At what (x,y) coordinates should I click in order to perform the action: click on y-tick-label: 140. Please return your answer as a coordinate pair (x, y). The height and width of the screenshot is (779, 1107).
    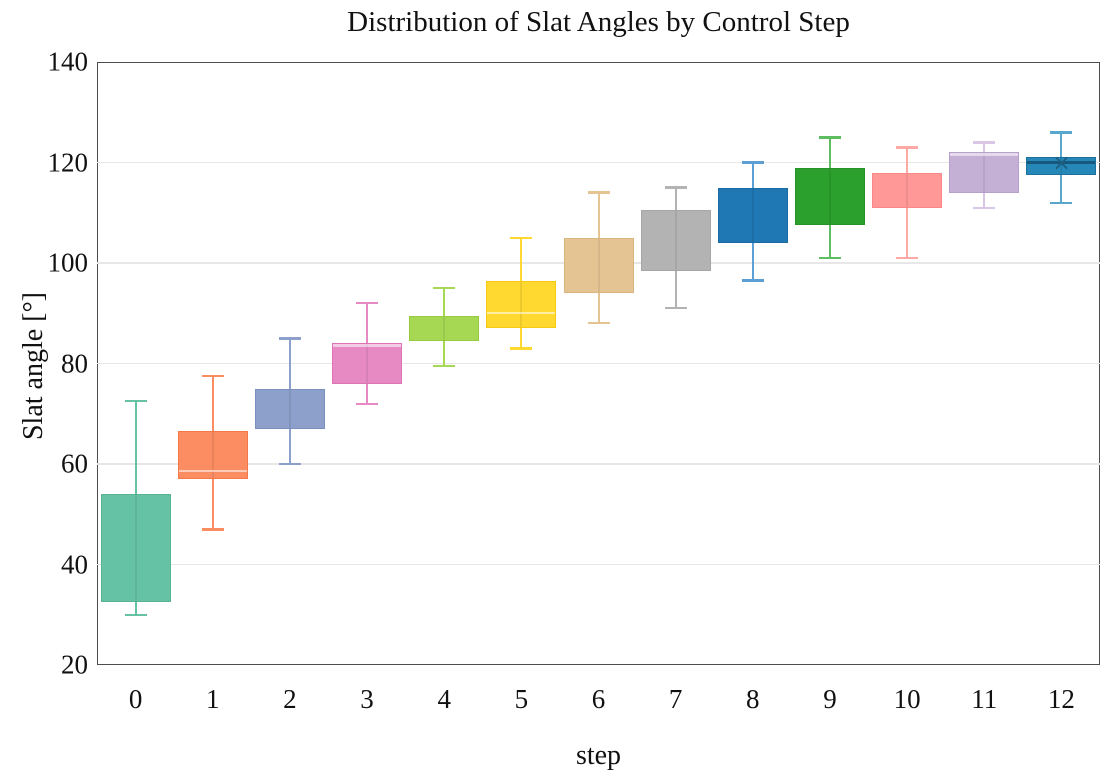
    Looking at the image, I should click on (68, 61).